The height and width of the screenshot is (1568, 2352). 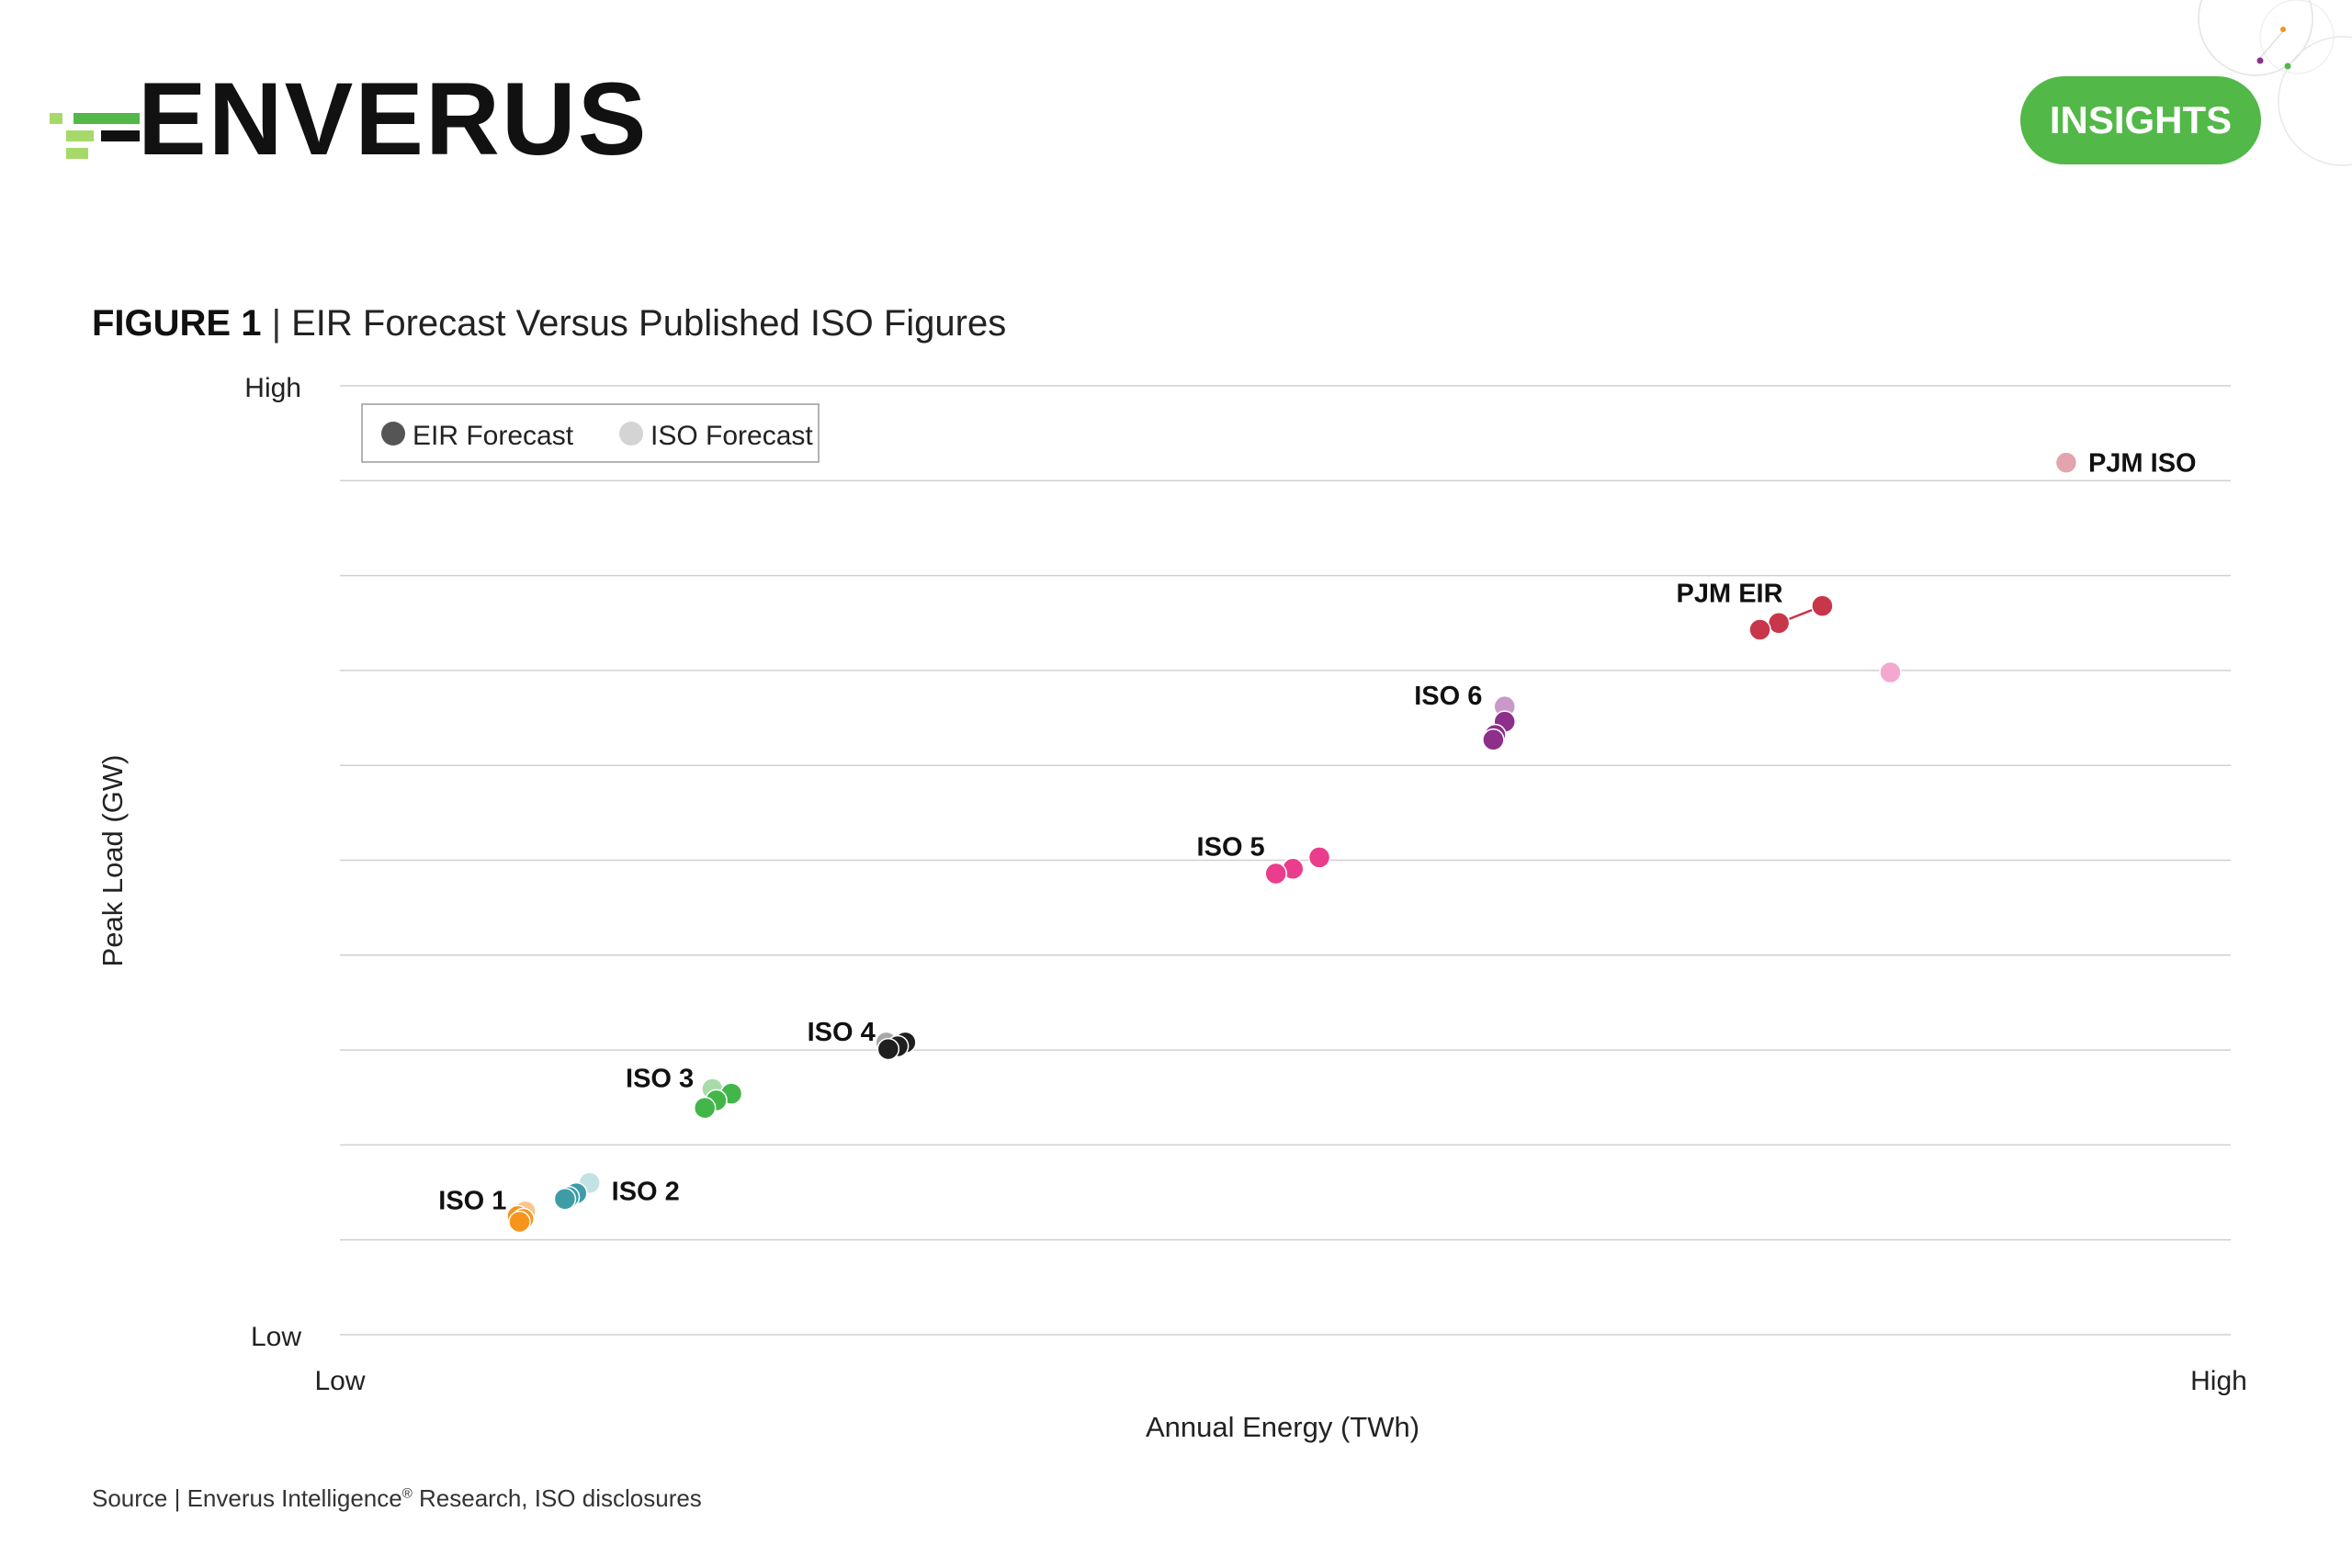 I want to click on enverus-logo: ENVERUS, so click(x=346, y=119).